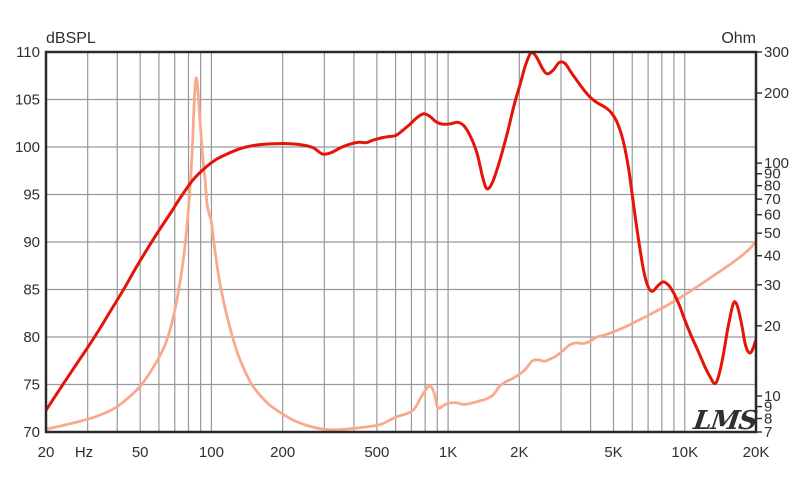  Describe the element at coordinates (404, 452) in the screenshot. I see `x-axis-labels: 20 50 100 200 500 1K 2K 5K 10K 20K Hz` at that location.